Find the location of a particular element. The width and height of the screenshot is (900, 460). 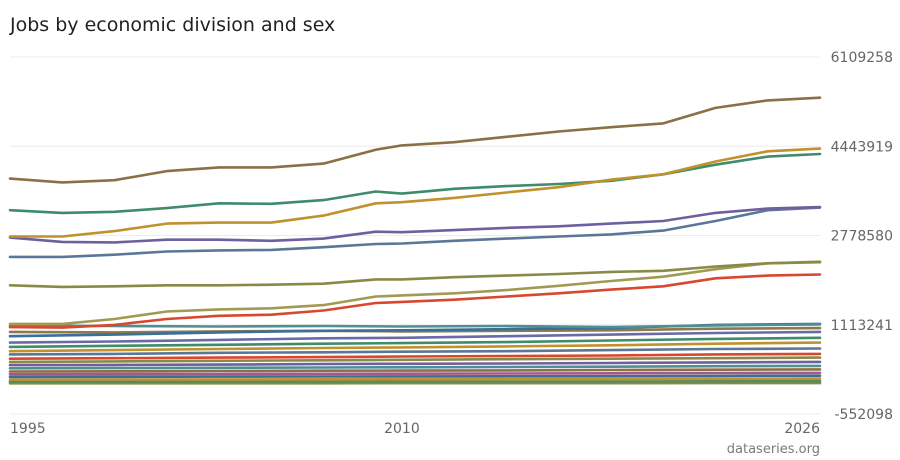

chart-title: Jobs by economic division and sex is located at coordinates (173, 25).